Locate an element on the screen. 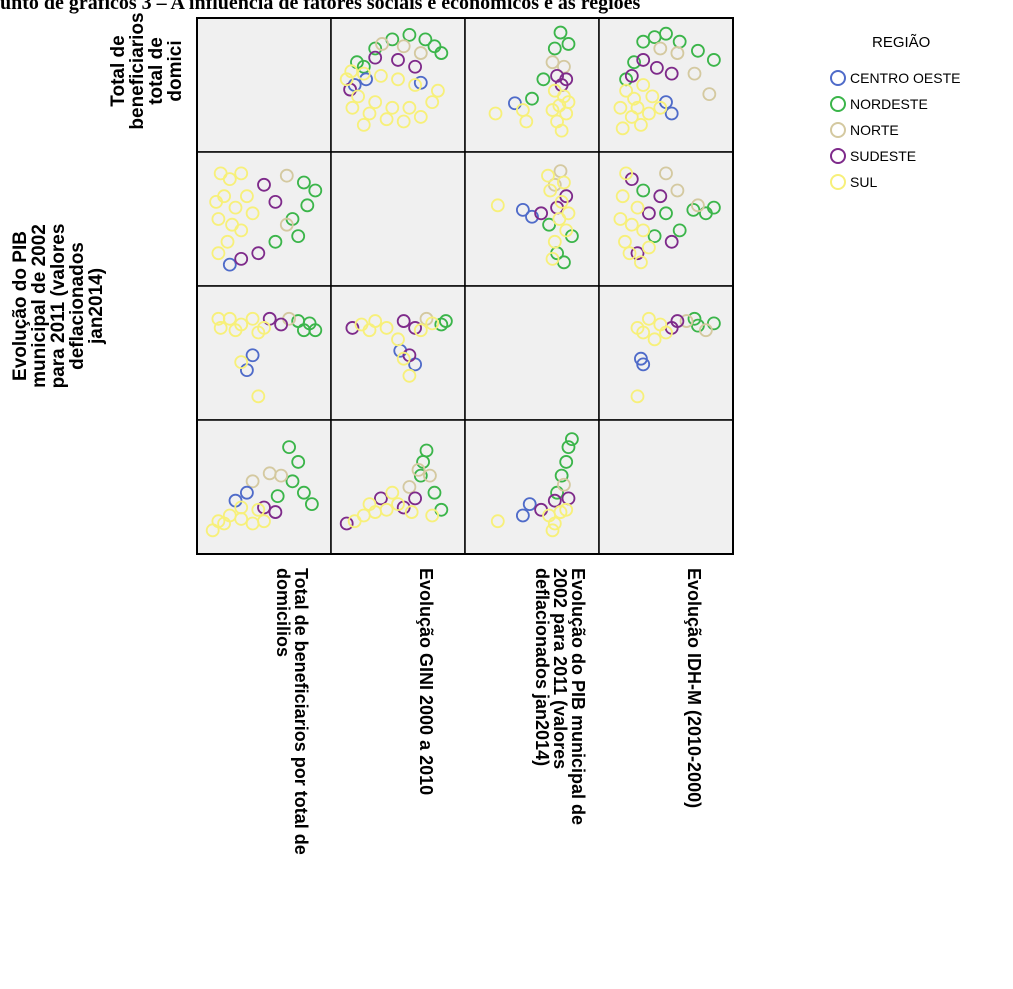  legend-label: SUL is located at coordinates (864, 182).